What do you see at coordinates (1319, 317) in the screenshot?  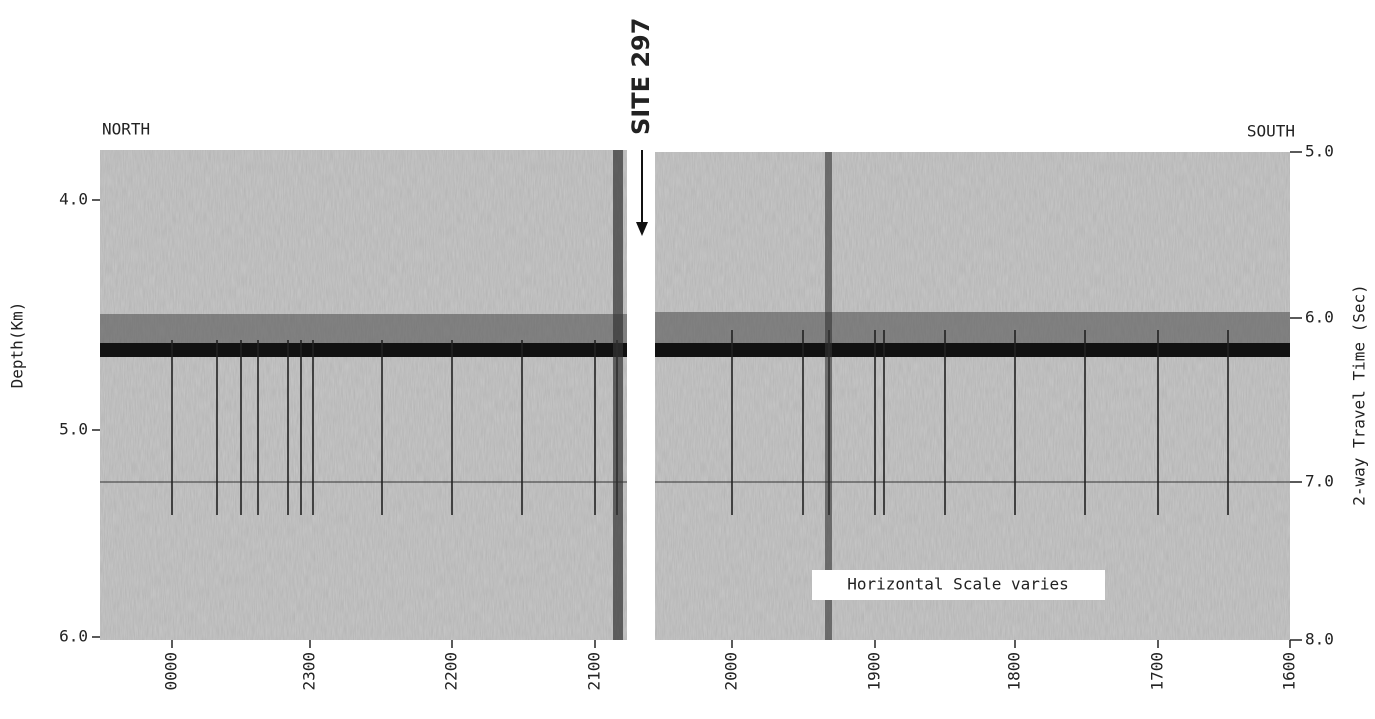 I see `right-tick-label: 6.0` at bounding box center [1319, 317].